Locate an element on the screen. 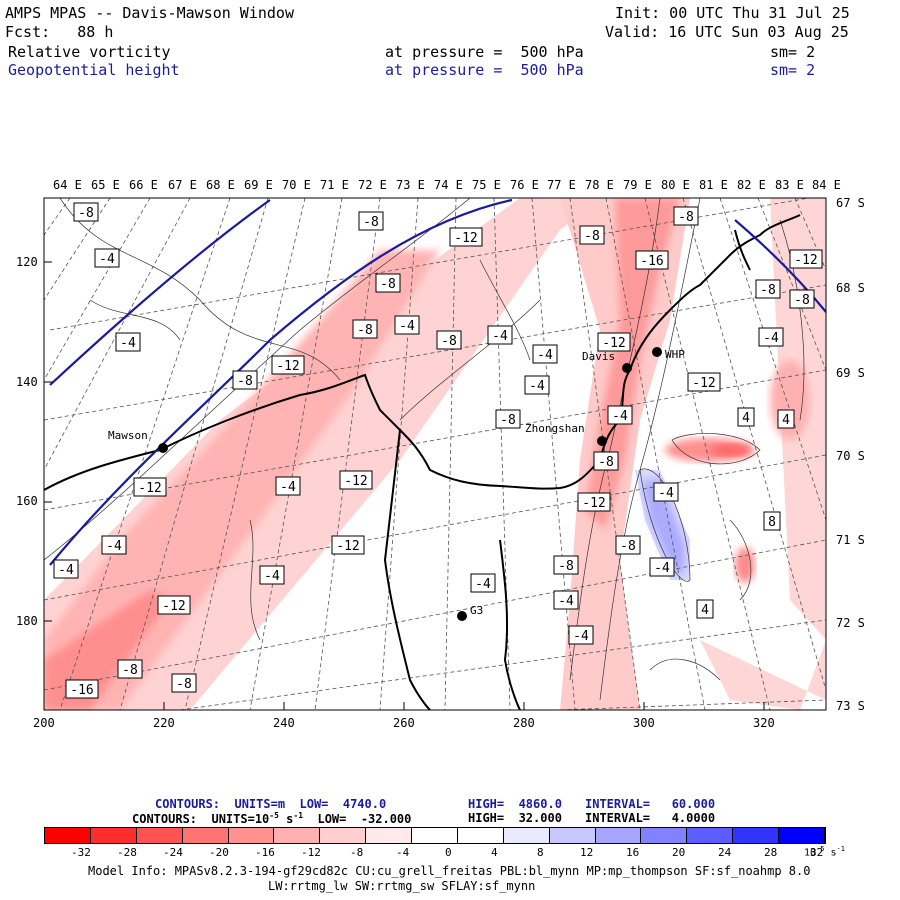 This screenshot has height=900, width=900. bottom-tick-label: 320 is located at coordinates (764, 723).